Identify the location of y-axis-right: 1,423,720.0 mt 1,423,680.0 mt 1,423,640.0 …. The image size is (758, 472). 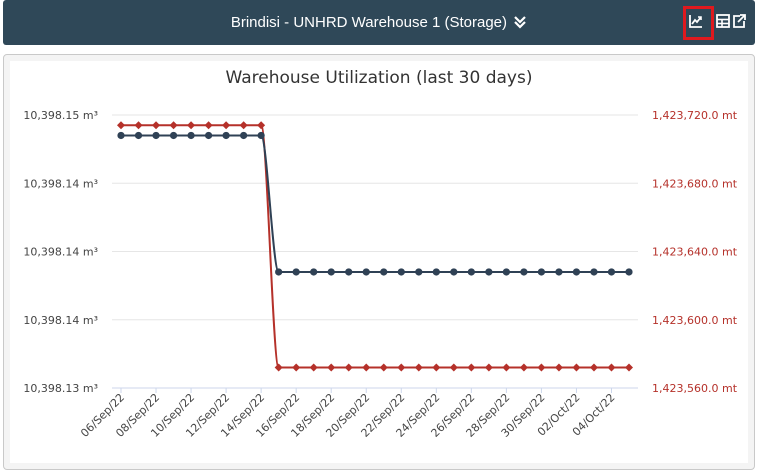
(695, 252).